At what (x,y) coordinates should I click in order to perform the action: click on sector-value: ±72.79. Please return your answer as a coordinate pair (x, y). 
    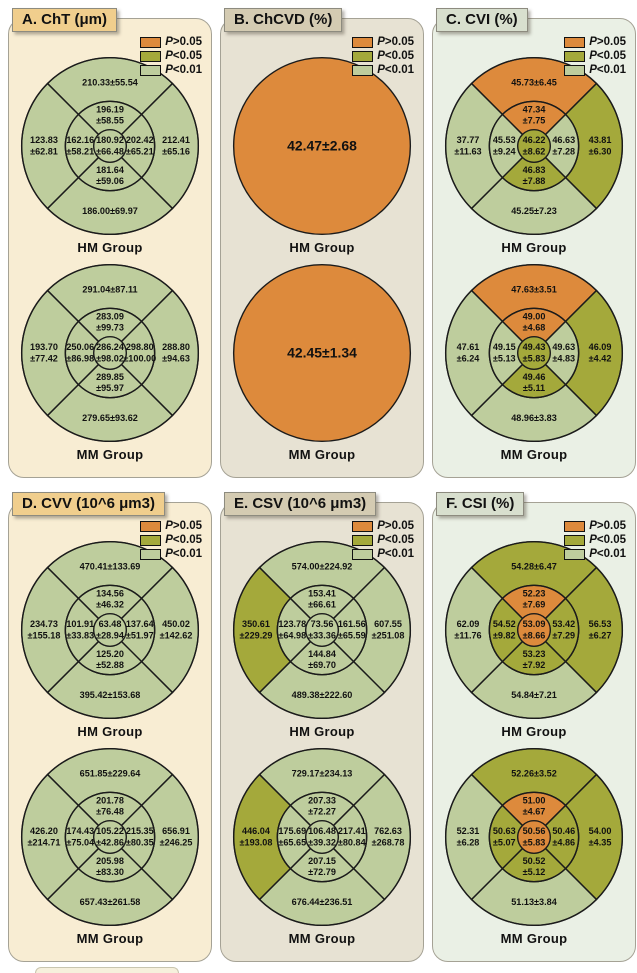
    Looking at the image, I should click on (322, 872).